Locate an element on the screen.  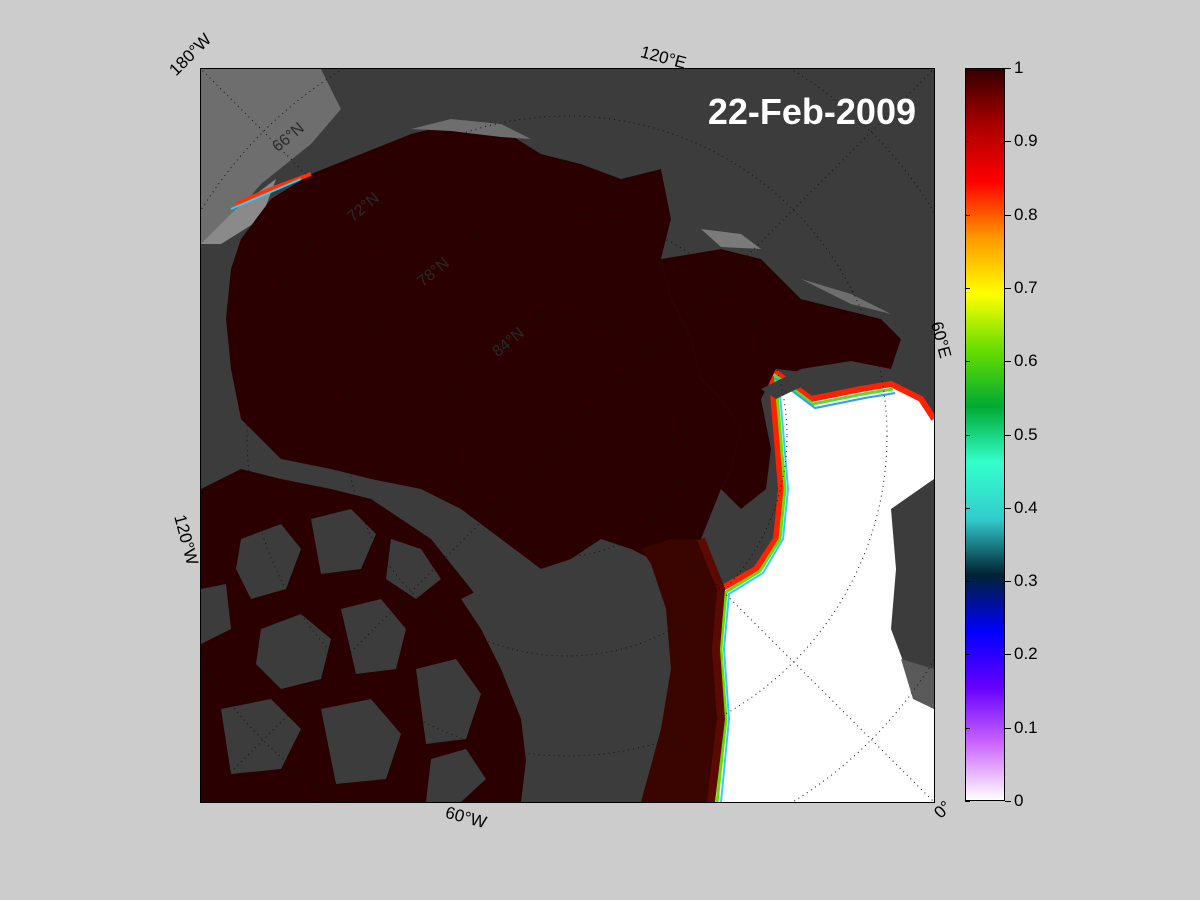
colorbar-tick-label: 0.7 is located at coordinates (1026, 287).